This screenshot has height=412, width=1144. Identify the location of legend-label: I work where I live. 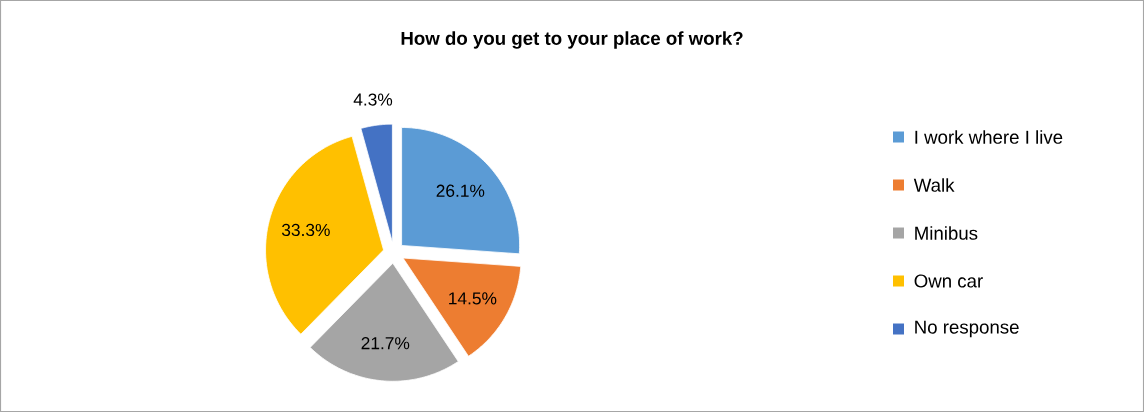
(989, 137).